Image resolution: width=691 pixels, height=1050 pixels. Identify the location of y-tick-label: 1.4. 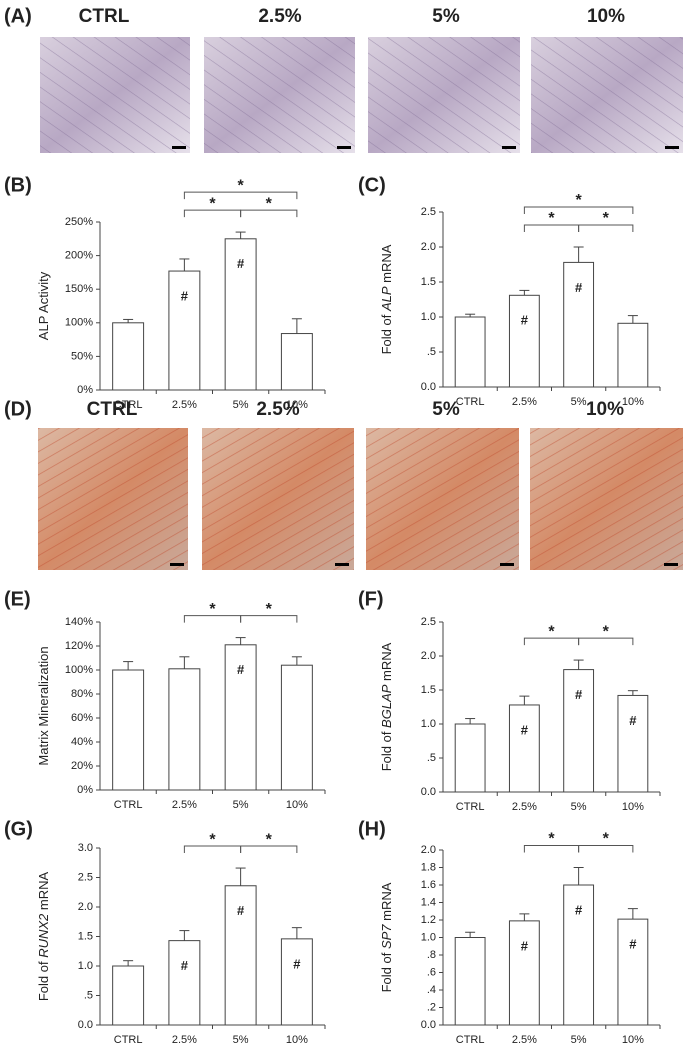
(428, 902).